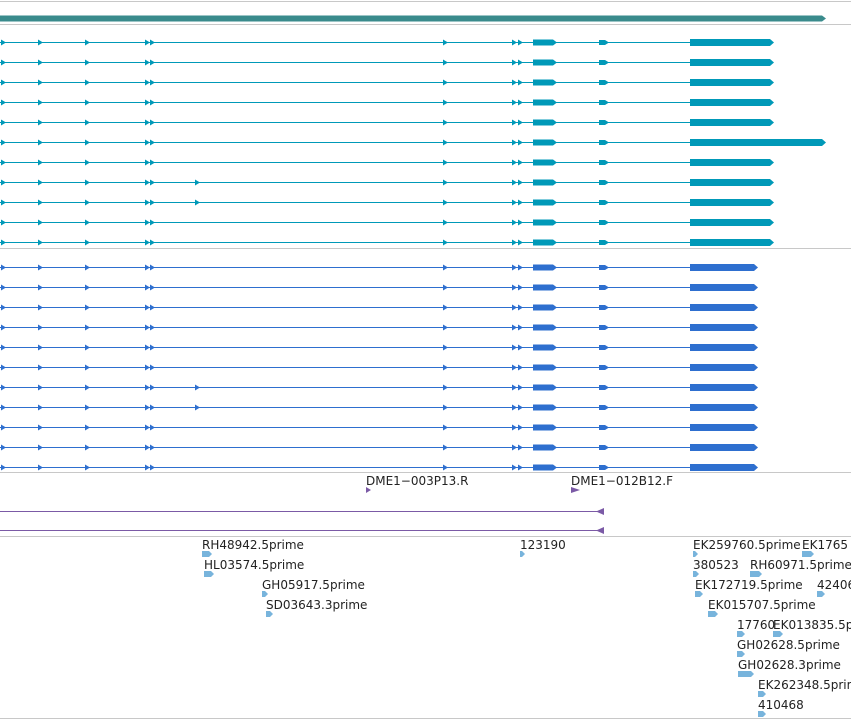  What do you see at coordinates (747, 545) in the screenshot?
I see `est-label-ek259760: EK259760.5prime` at bounding box center [747, 545].